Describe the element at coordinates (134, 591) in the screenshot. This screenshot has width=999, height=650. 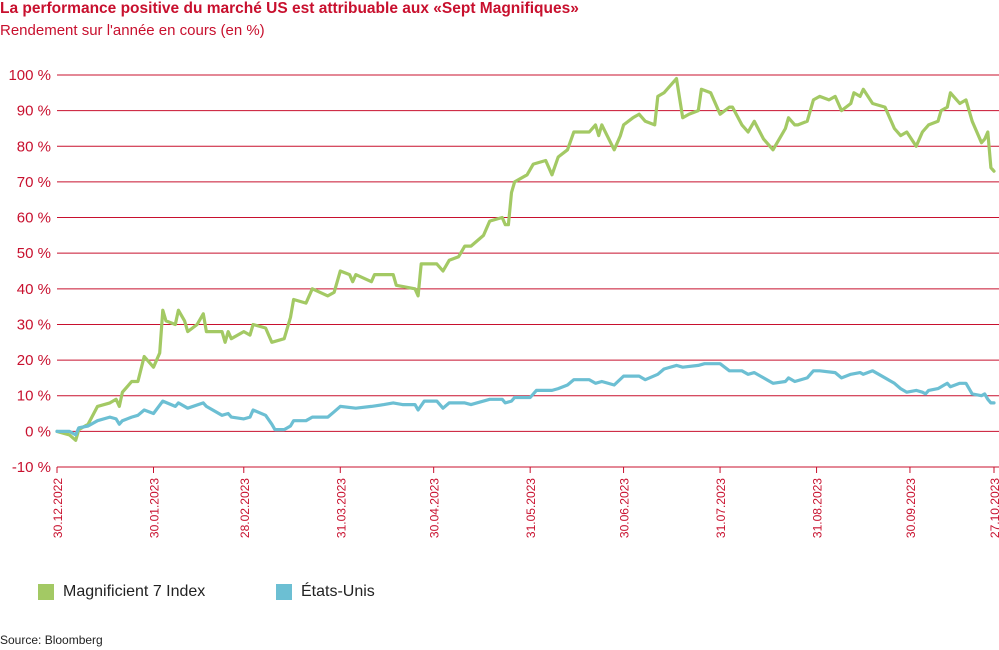
I see `legend-label-magnificent: Magnificient 7 Index` at that location.